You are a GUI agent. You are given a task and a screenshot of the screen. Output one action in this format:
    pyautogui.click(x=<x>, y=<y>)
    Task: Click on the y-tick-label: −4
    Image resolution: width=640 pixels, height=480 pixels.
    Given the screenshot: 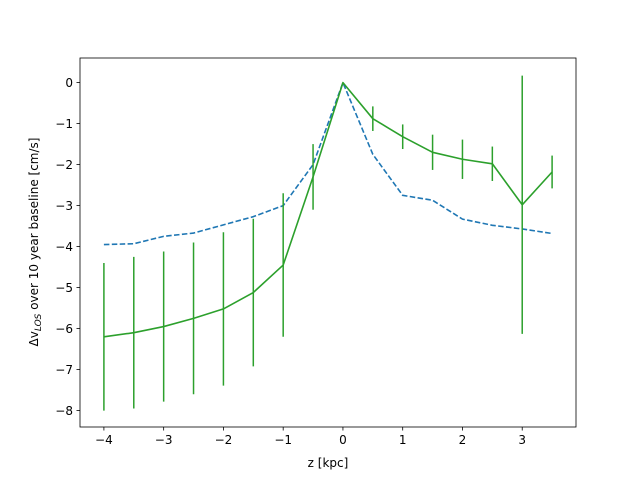 What is the action you would take?
    pyautogui.click(x=64, y=247)
    